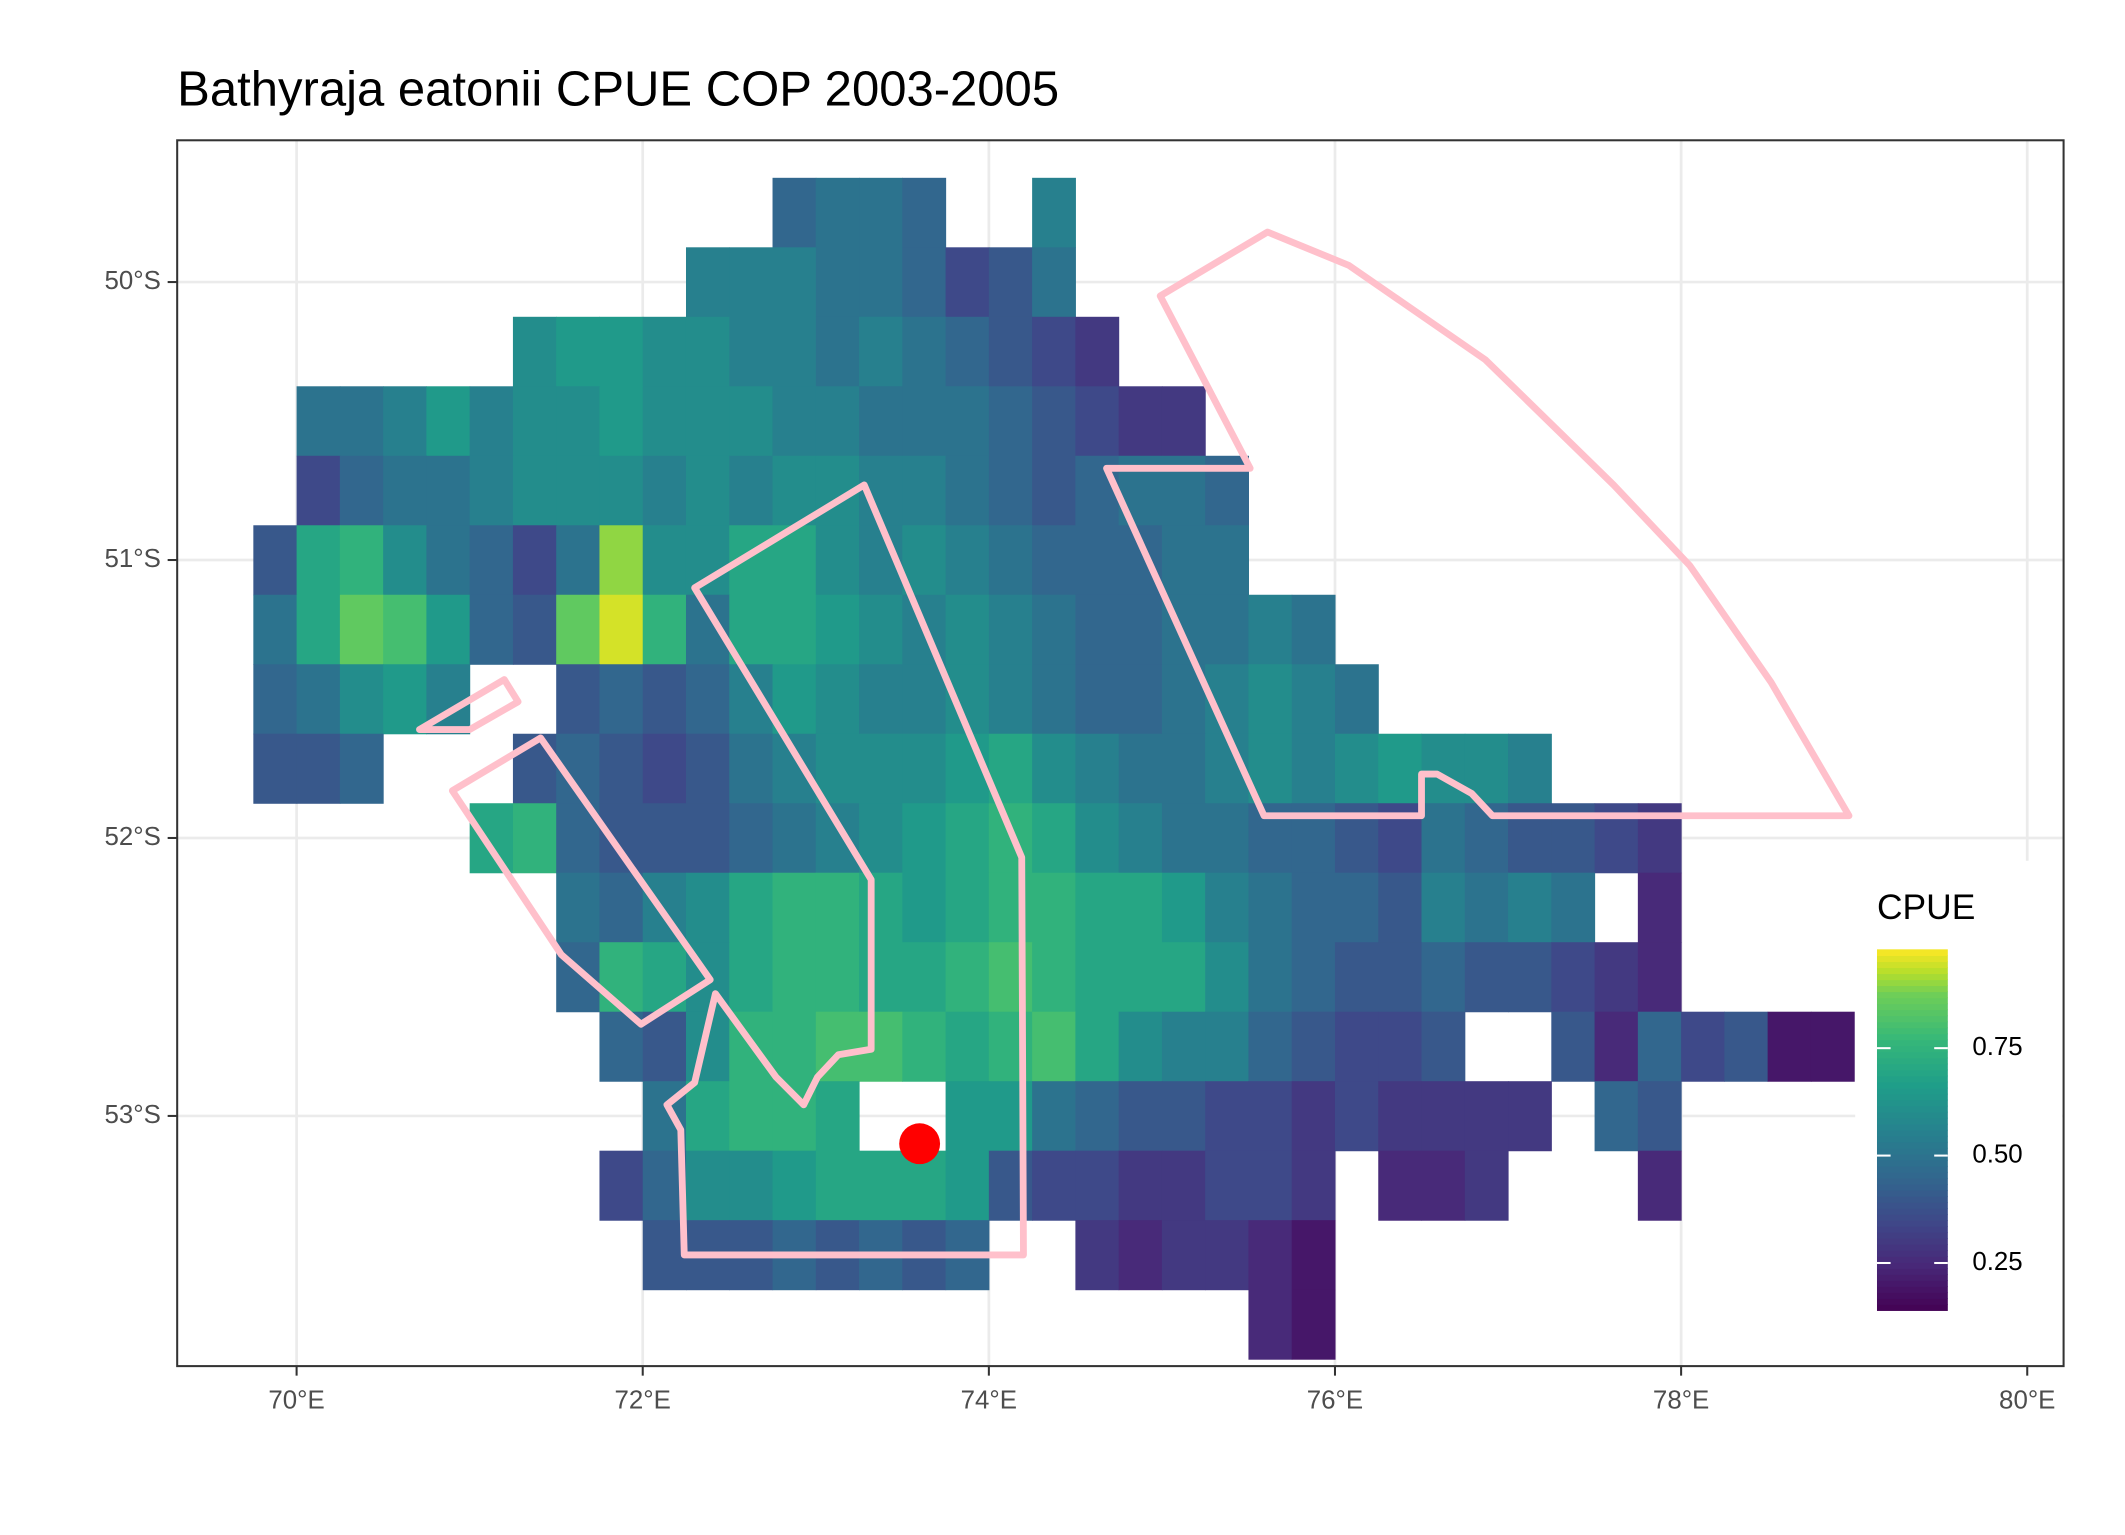 This screenshot has height=1535, width=2125. What do you see at coordinates (845, 870) in the screenshot?
I see `outline` at bounding box center [845, 870].